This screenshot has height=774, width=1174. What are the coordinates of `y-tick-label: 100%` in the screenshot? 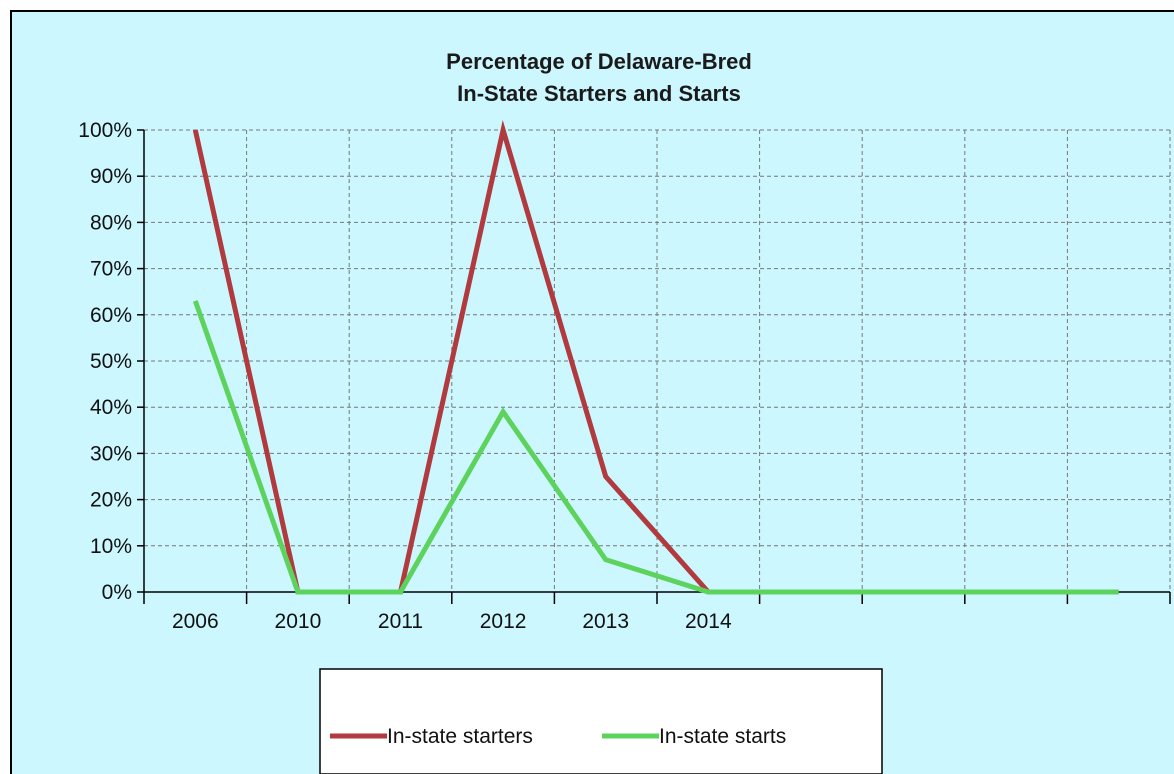 It's located at (105, 130).